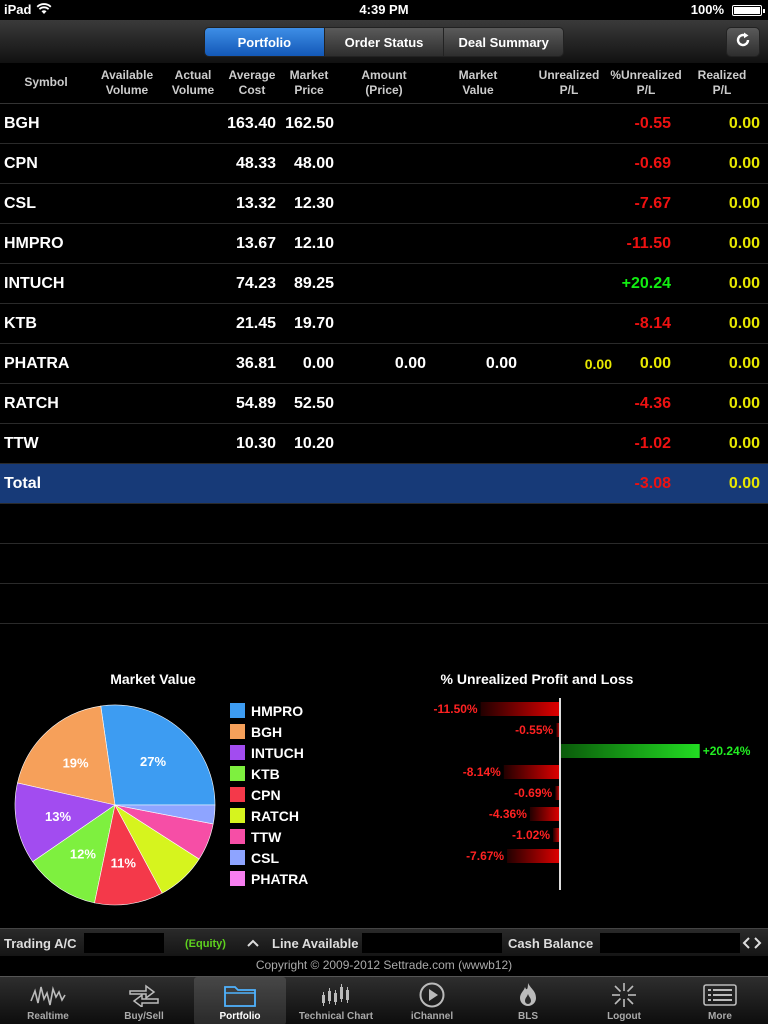  I want to click on tab-ichannel: iChannel, so click(432, 1000).